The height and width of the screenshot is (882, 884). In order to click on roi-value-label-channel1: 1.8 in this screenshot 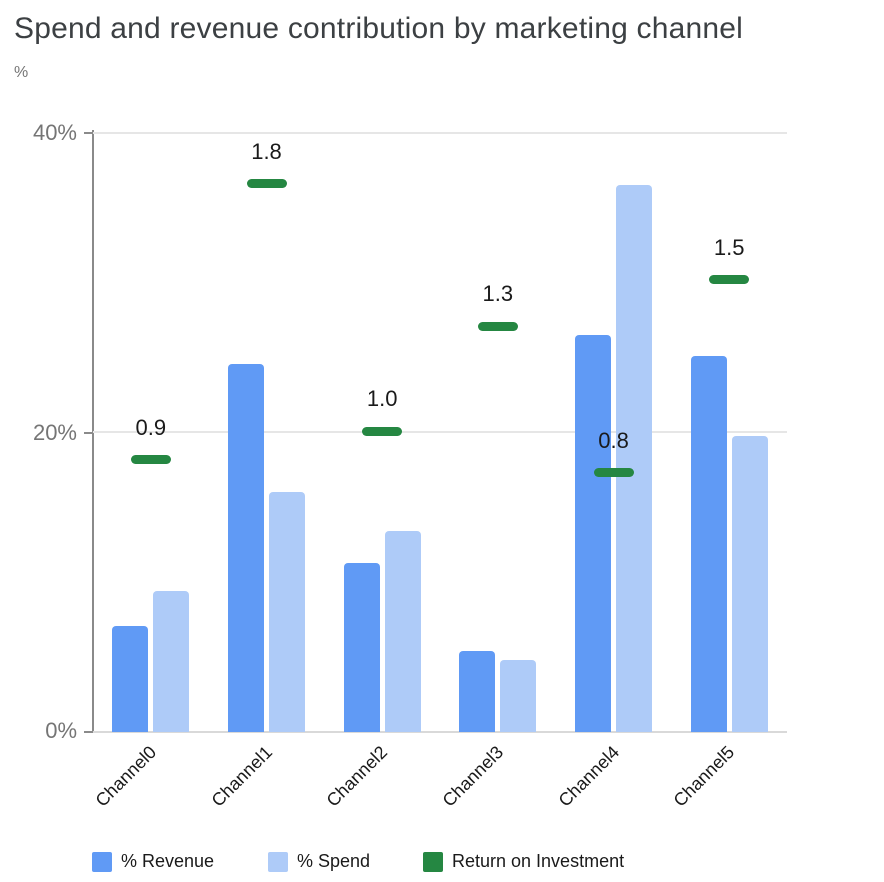, I will do `click(266, 151)`.